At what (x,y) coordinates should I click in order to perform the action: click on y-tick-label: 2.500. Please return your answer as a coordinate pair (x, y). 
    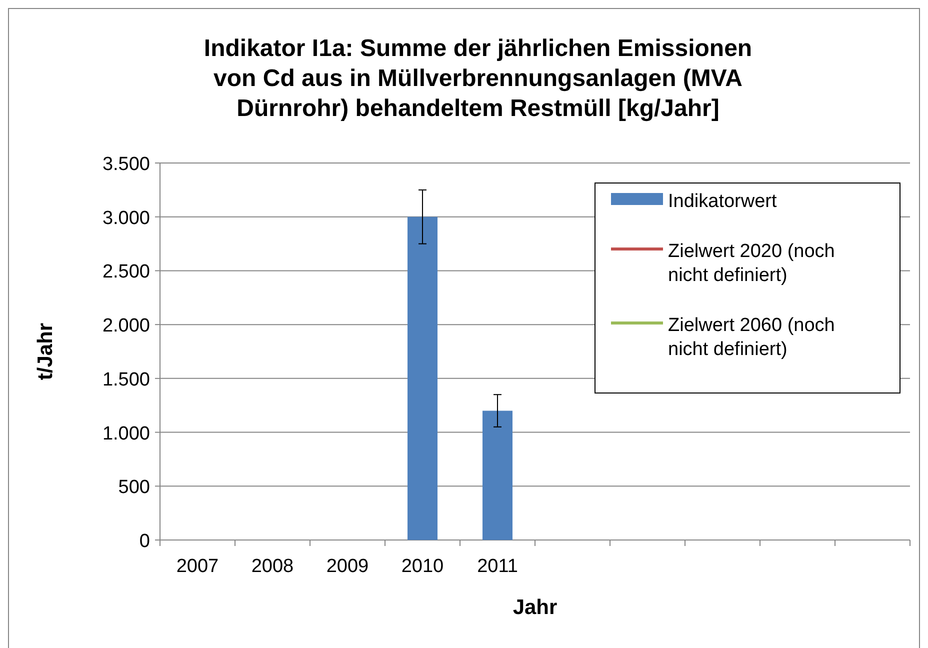
    Looking at the image, I should click on (126, 272).